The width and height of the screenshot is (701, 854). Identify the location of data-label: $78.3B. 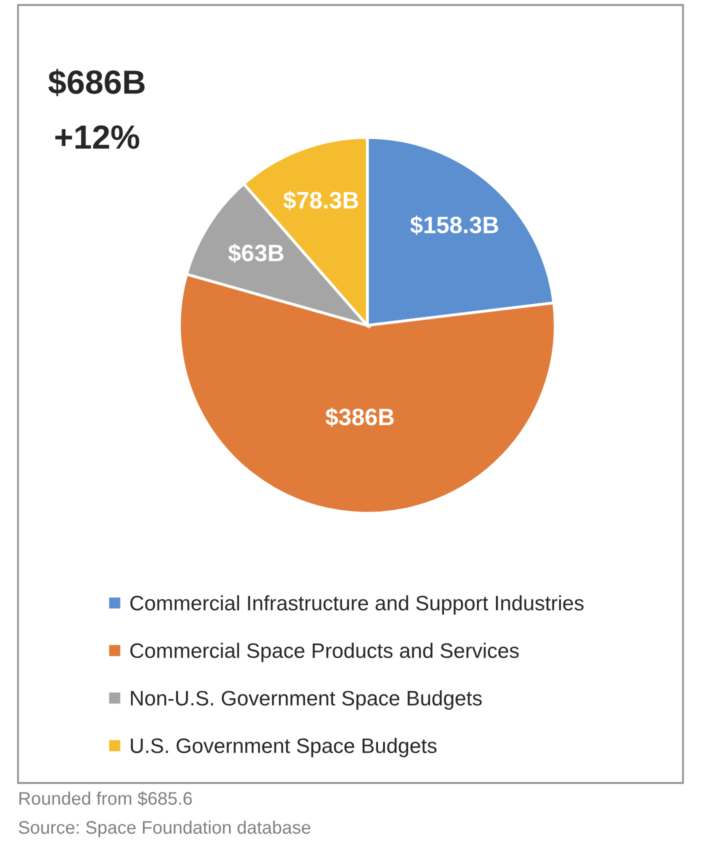
(320, 200).